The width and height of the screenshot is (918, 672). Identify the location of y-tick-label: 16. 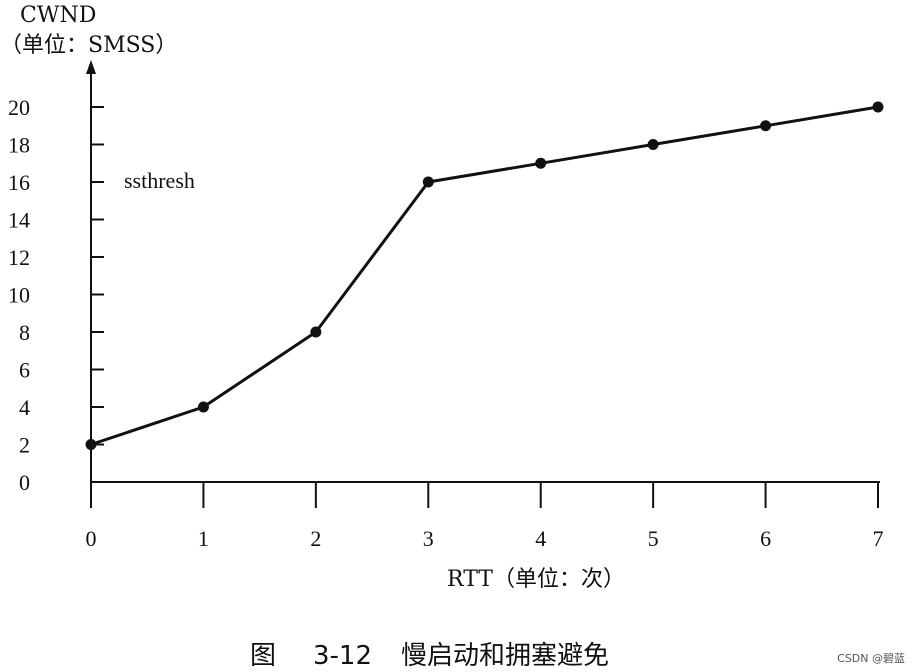
(19, 182).